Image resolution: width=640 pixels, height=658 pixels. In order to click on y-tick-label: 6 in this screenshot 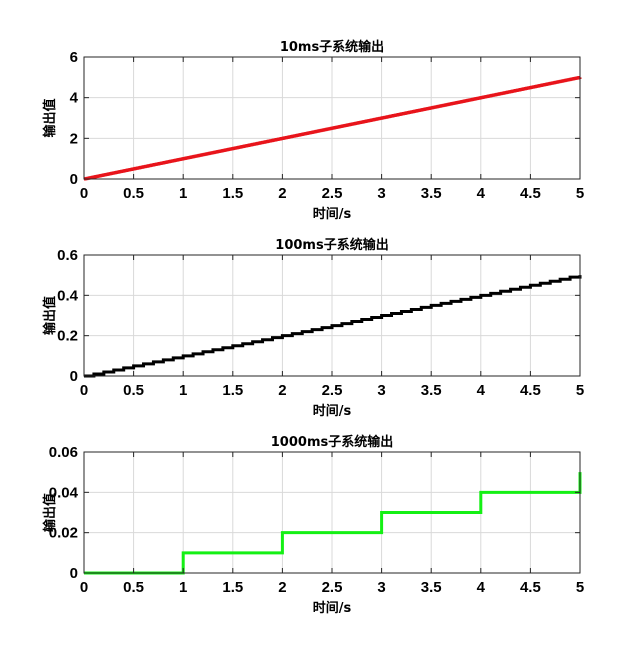, I will do `click(74, 57)`.